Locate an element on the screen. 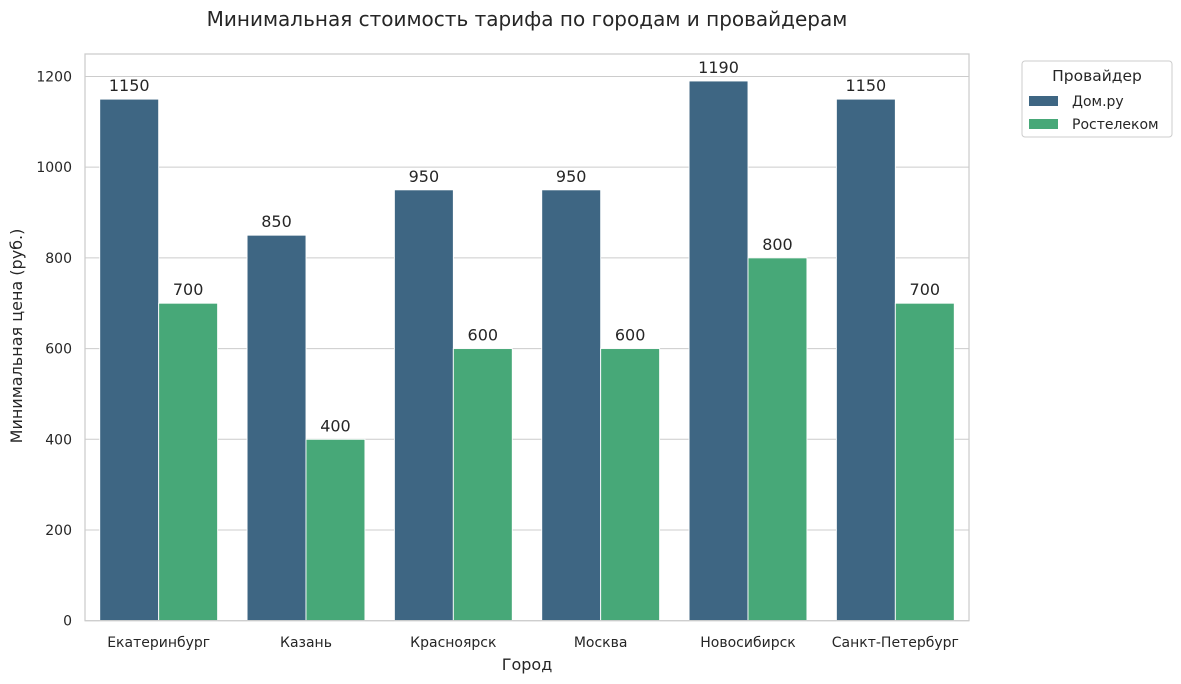  y-tick-label: 0 is located at coordinates (67, 622).